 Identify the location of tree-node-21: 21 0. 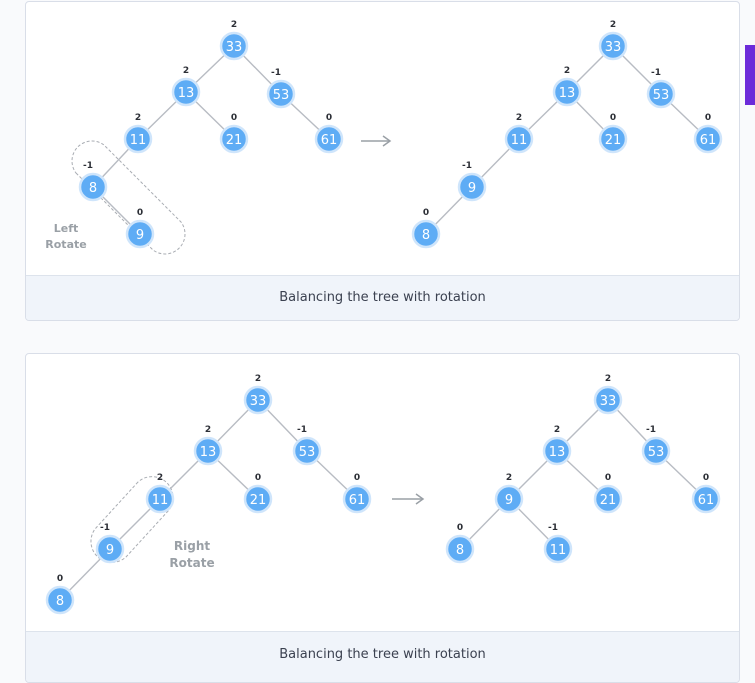
(258, 493).